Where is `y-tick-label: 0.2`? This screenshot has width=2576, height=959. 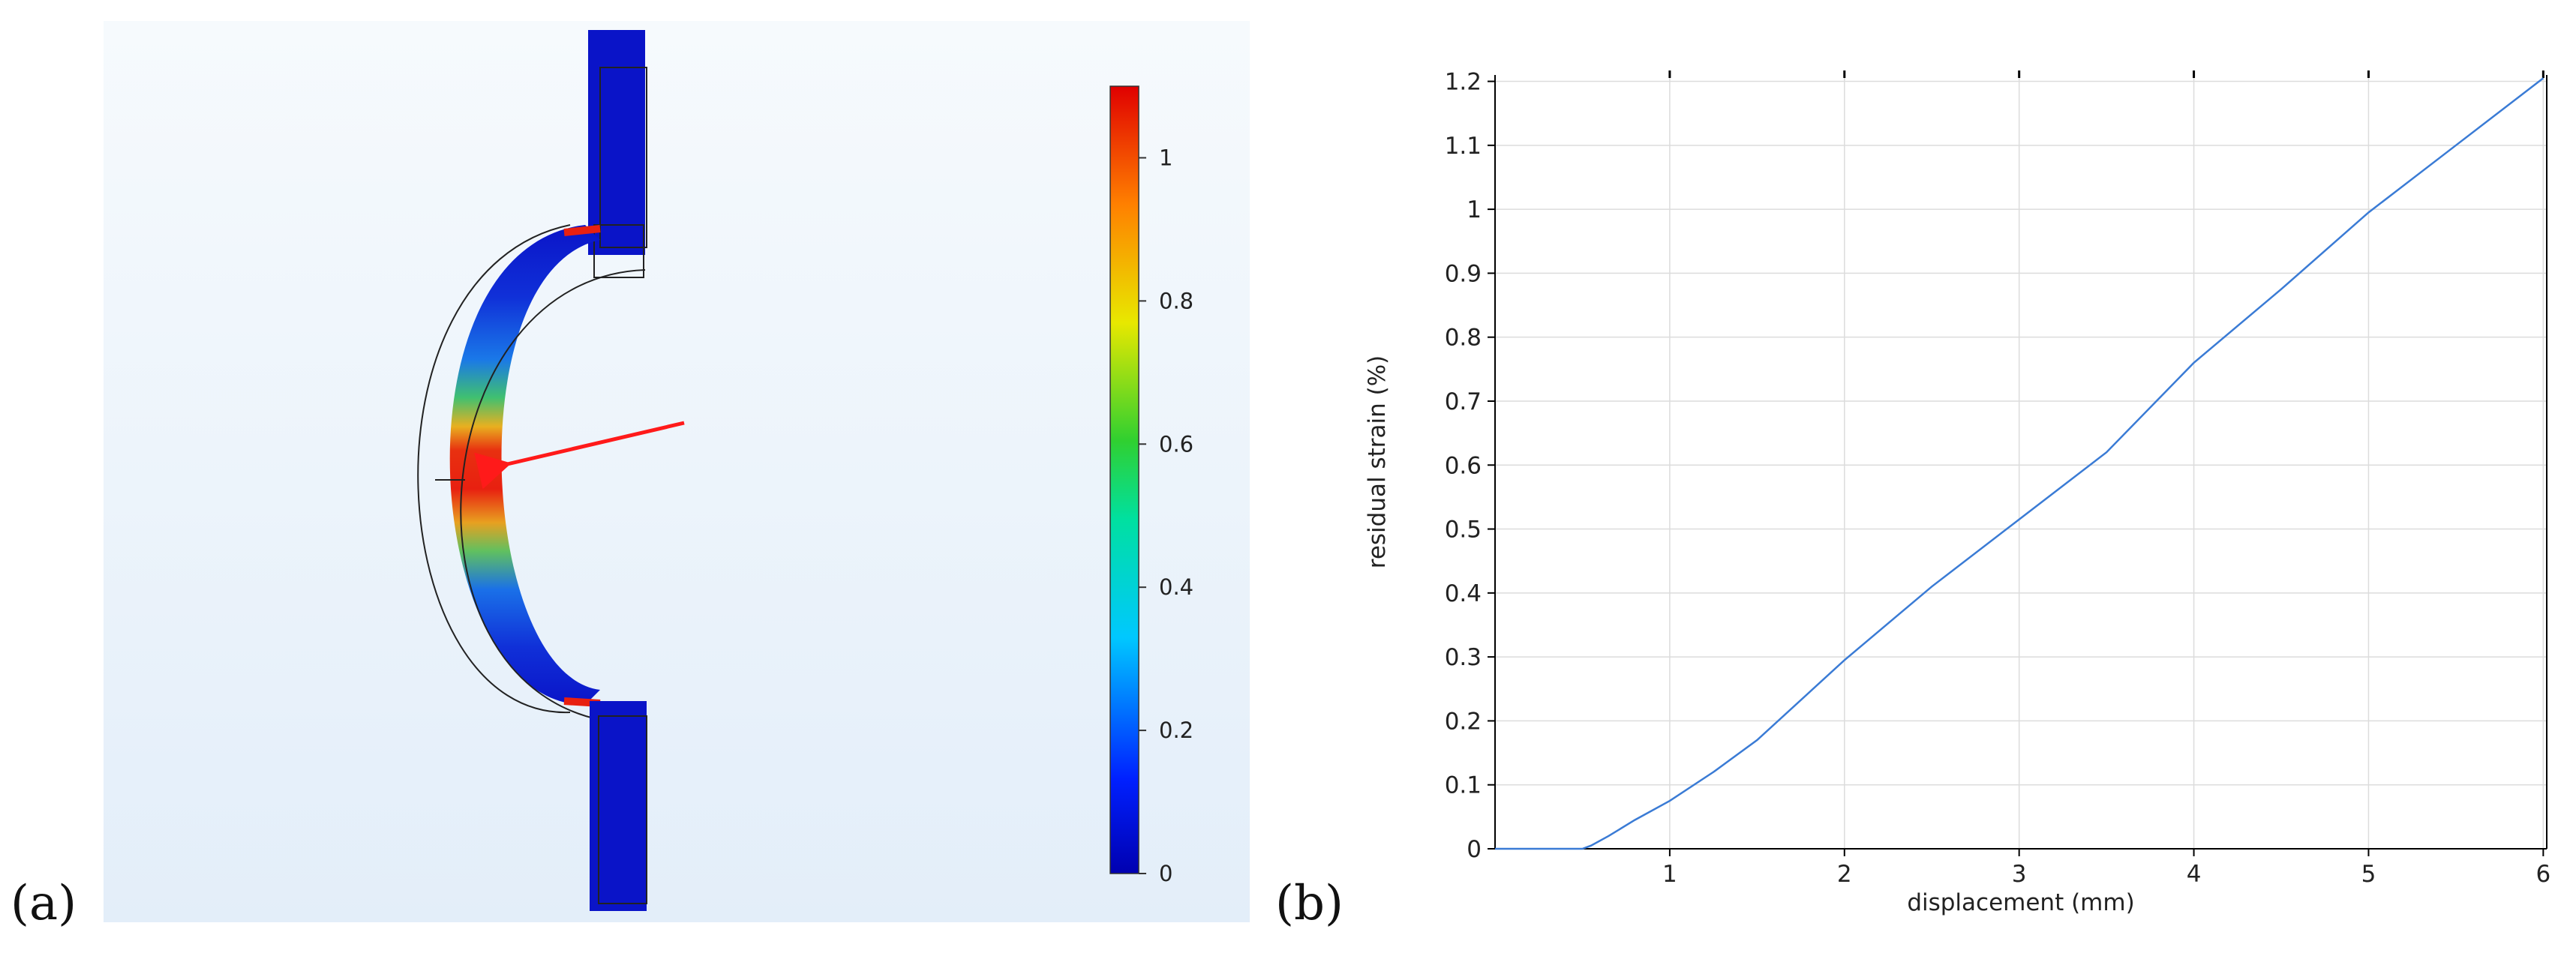 y-tick-label: 0.2 is located at coordinates (1463, 721).